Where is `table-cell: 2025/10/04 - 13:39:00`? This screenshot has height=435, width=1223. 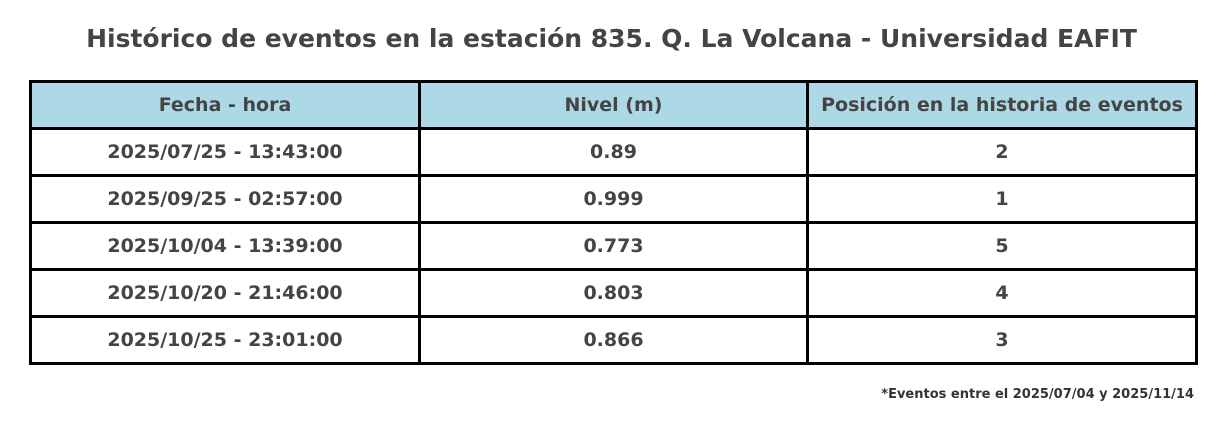 table-cell: 2025/10/04 - 13:39:00 is located at coordinates (225, 246).